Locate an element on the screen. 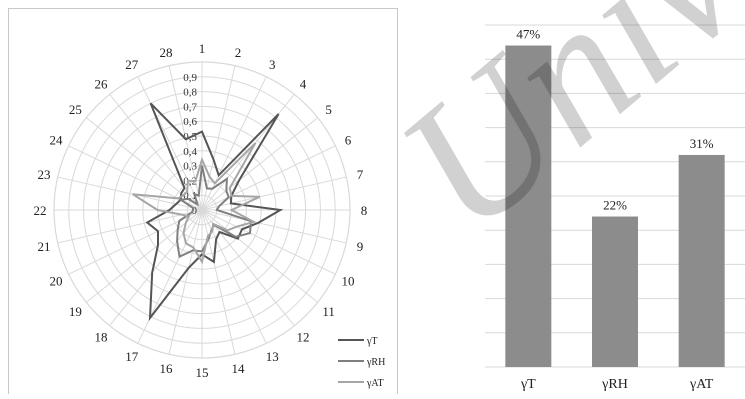 The width and height of the screenshot is (745, 399). radar-category-label: 11 is located at coordinates (328, 311).